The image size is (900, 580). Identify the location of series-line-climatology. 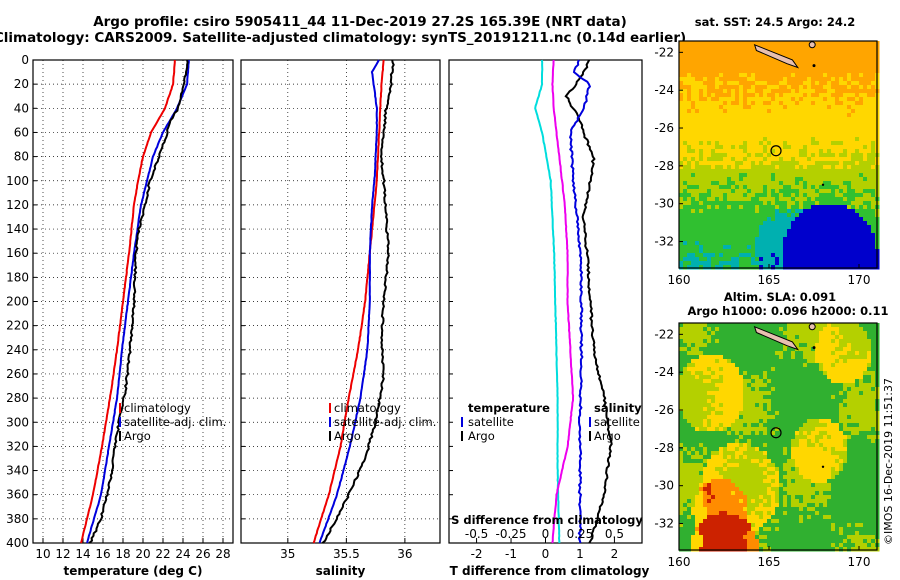
(128, 302).